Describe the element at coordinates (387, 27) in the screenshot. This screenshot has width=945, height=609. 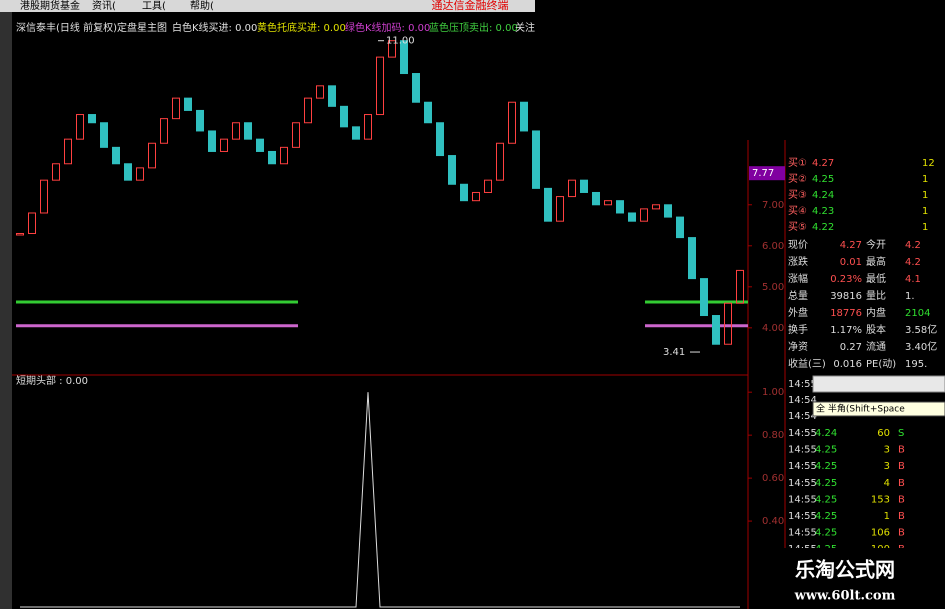
I see `chart-title: 绿色K线加码: 0.00` at that location.